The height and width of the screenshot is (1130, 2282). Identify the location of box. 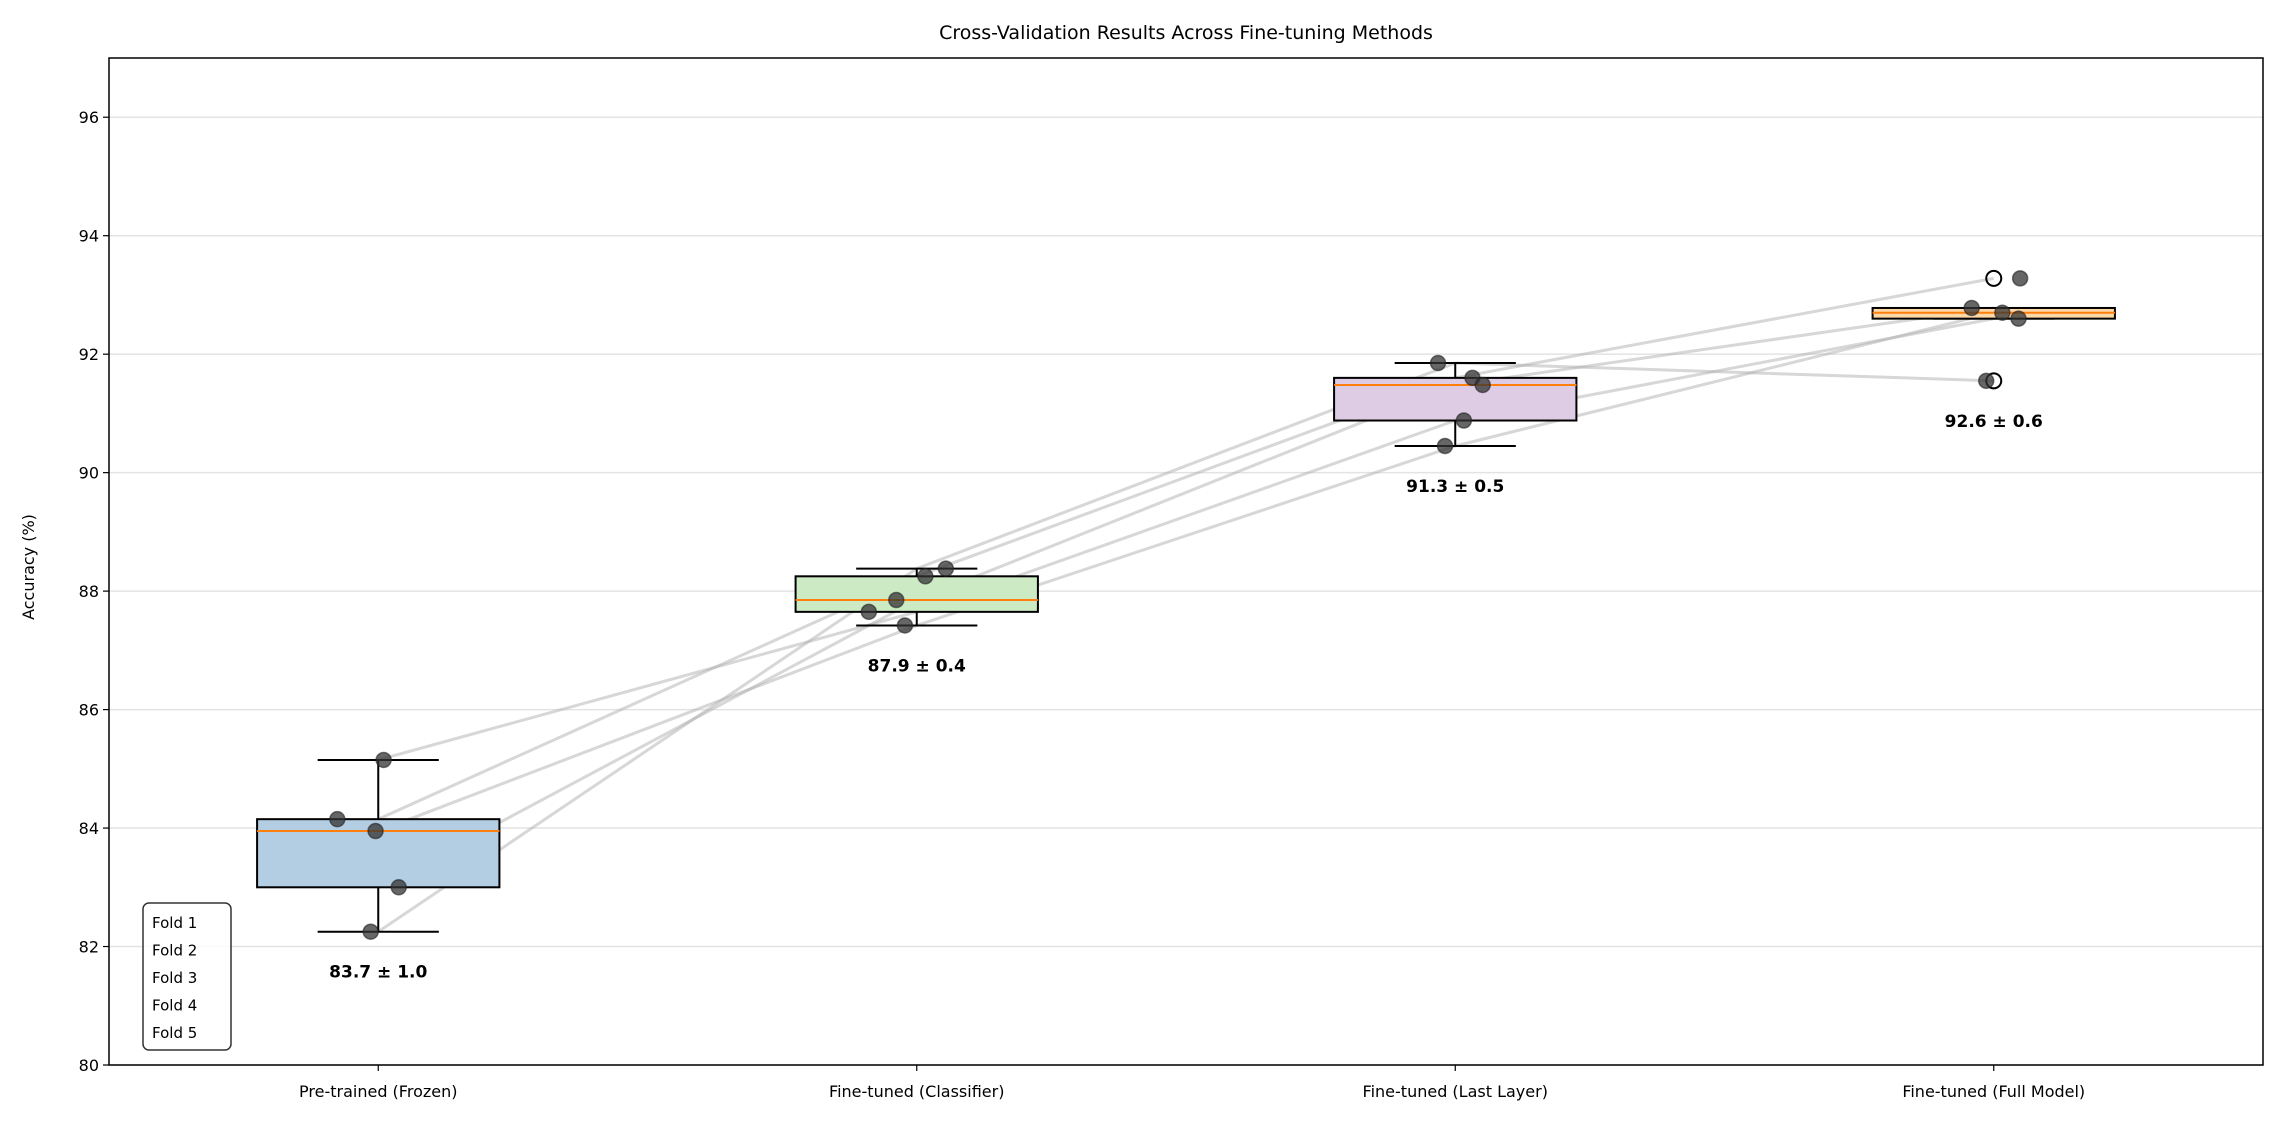
(916, 594).